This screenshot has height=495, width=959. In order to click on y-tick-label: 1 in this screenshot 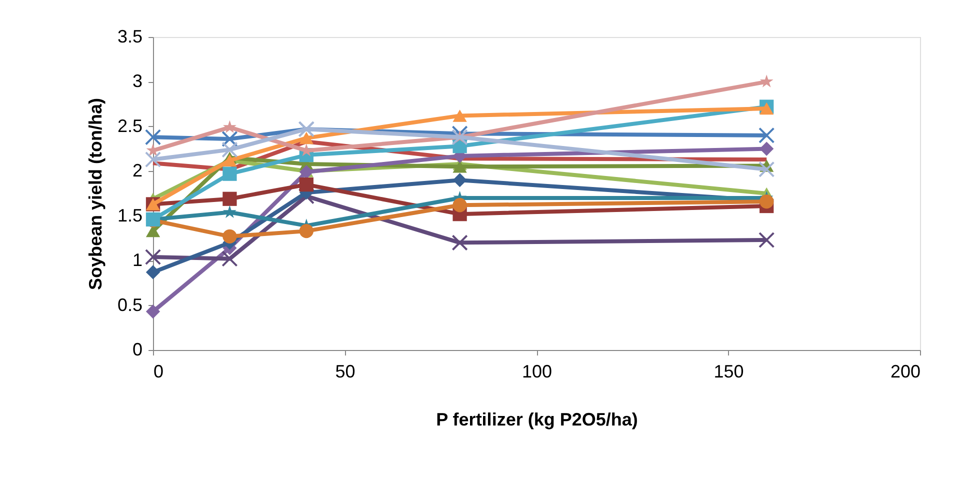, I will do `click(137, 260)`.